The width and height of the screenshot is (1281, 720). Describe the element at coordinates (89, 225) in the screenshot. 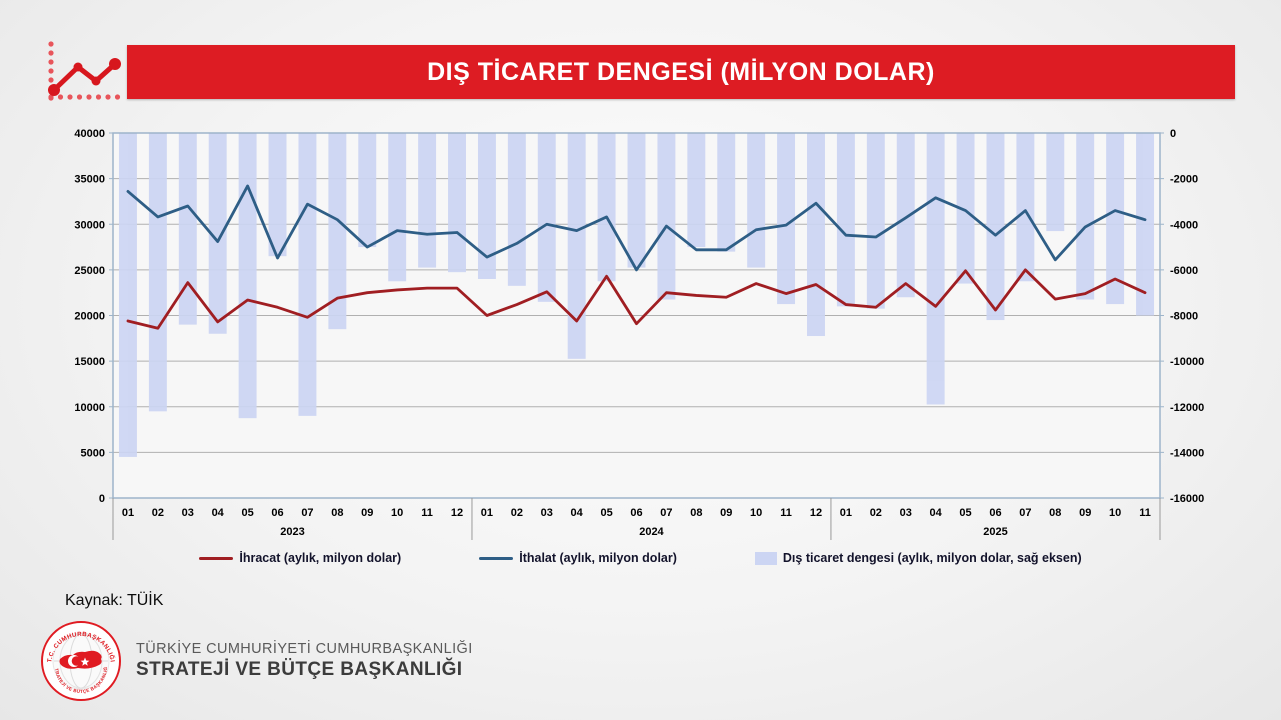

I see `svg-text: 30000` at that location.